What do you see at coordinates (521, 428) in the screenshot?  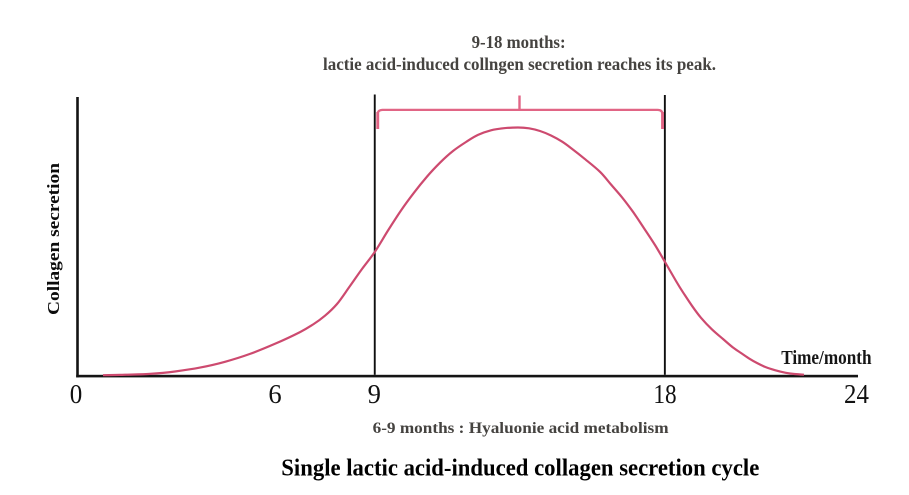 I see `svg-text:6-9 months : Hyaluonie acid me: 6-9 months : Hyaluonie acid metabolism` at bounding box center [521, 428].